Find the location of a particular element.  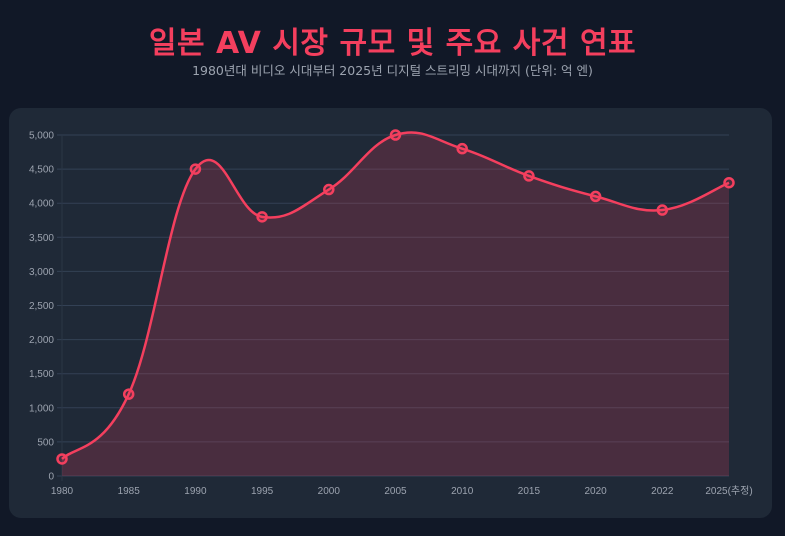

y-tick-label: 2,500 is located at coordinates (41, 306).